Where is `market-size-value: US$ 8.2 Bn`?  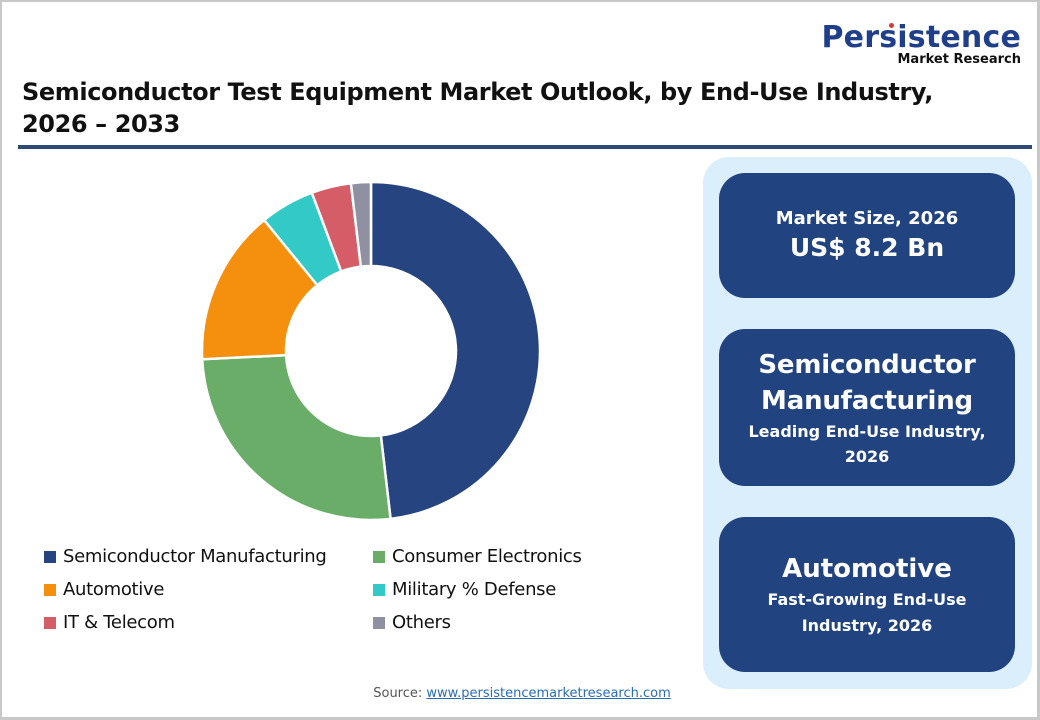
market-size-value: US$ 8.2 Bn is located at coordinates (867, 247).